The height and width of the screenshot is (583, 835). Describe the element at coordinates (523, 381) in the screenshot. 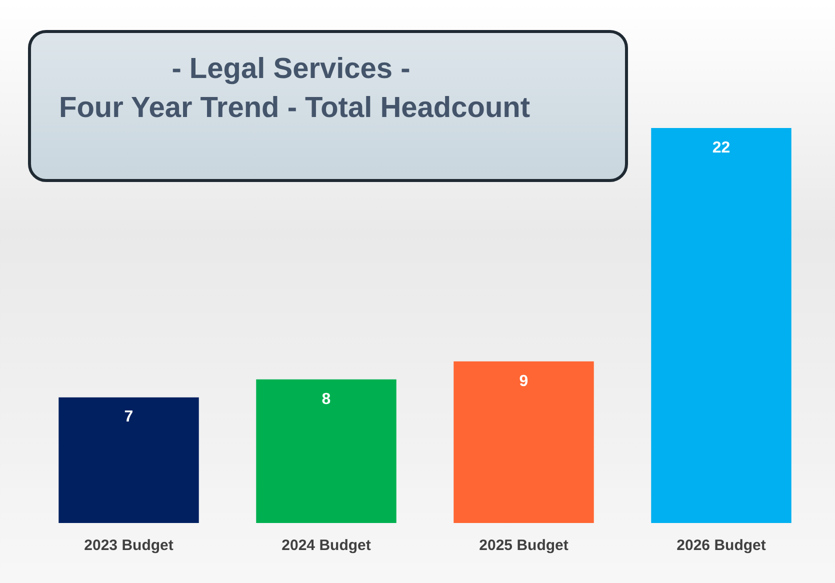

I see `data-label: 9` at that location.